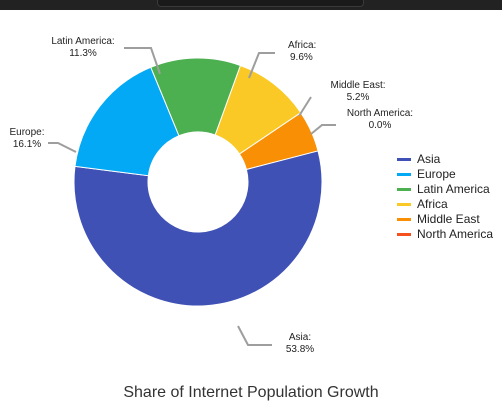 The image size is (502, 417). What do you see at coordinates (429, 159) in the screenshot?
I see `legend-label-asia: Asia` at bounding box center [429, 159].